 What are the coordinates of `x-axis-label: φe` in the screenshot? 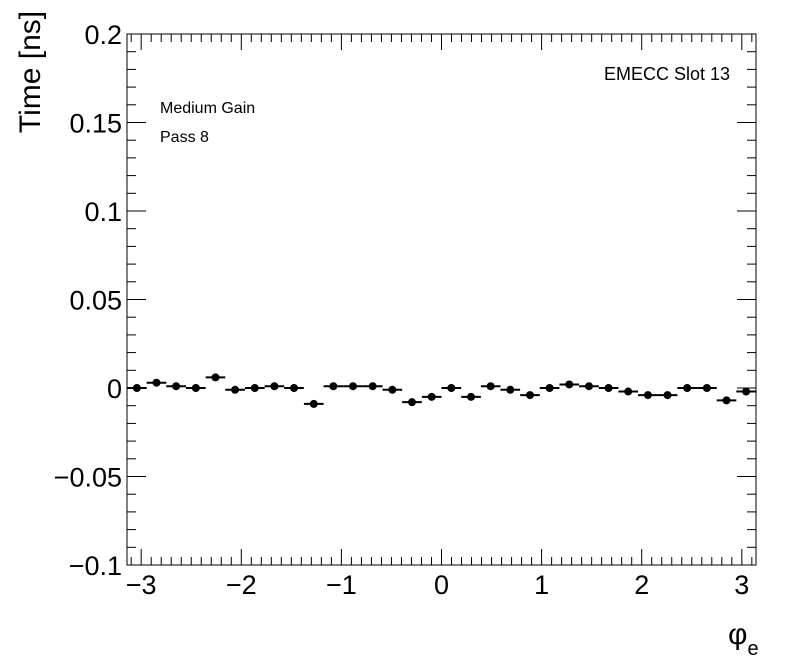 It's located at (743, 639).